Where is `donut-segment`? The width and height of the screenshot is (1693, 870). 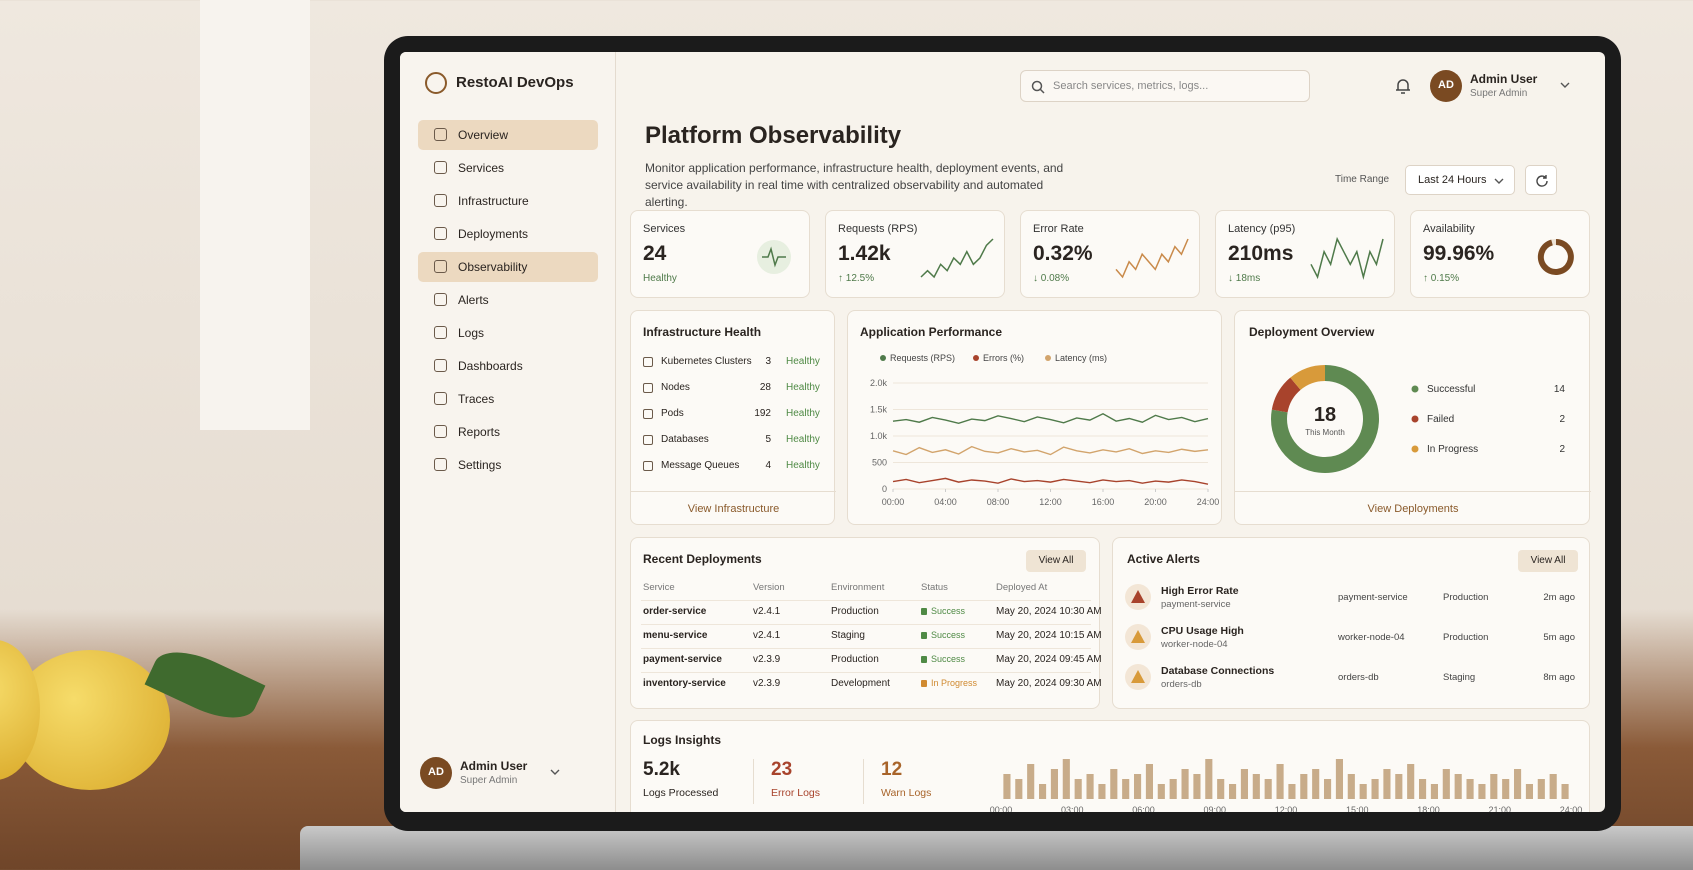
donut-segment is located at coordinates (1325, 419).